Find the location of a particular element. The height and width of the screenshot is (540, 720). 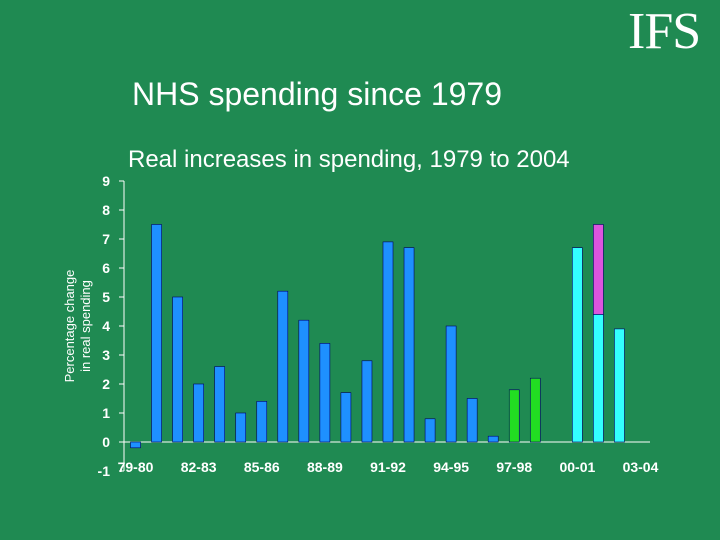

x-tick-label: 00-01 is located at coordinates (577, 467).